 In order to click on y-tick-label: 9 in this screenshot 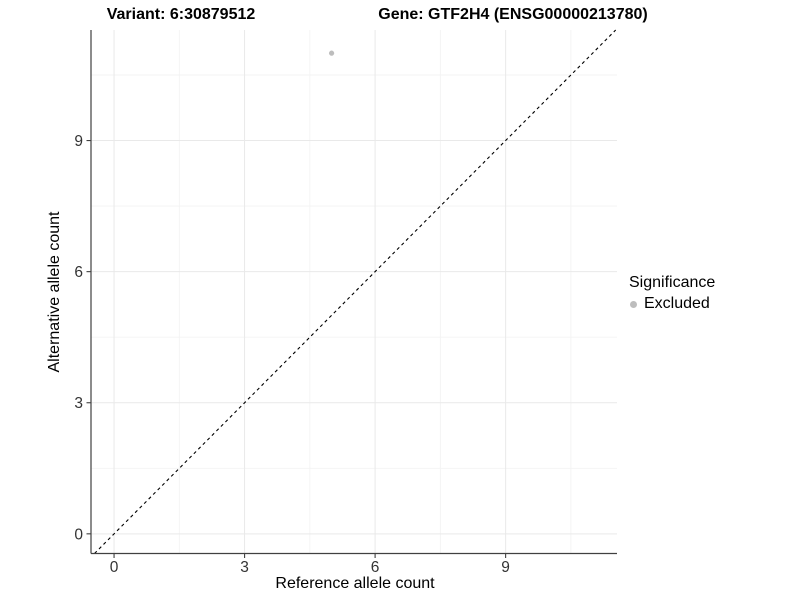, I will do `click(78, 141)`.